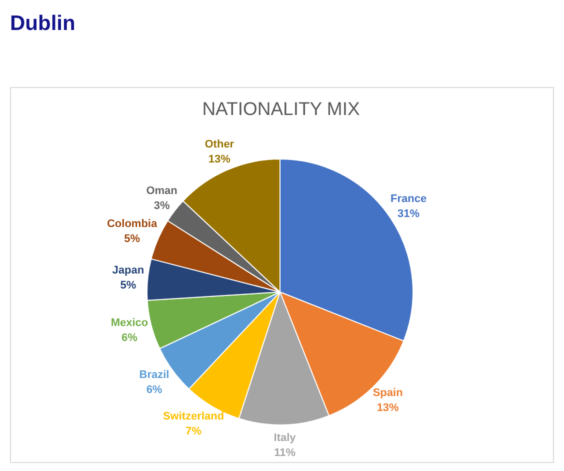 The height and width of the screenshot is (471, 564). What do you see at coordinates (129, 323) in the screenshot?
I see `slice-label: Mexico` at bounding box center [129, 323].